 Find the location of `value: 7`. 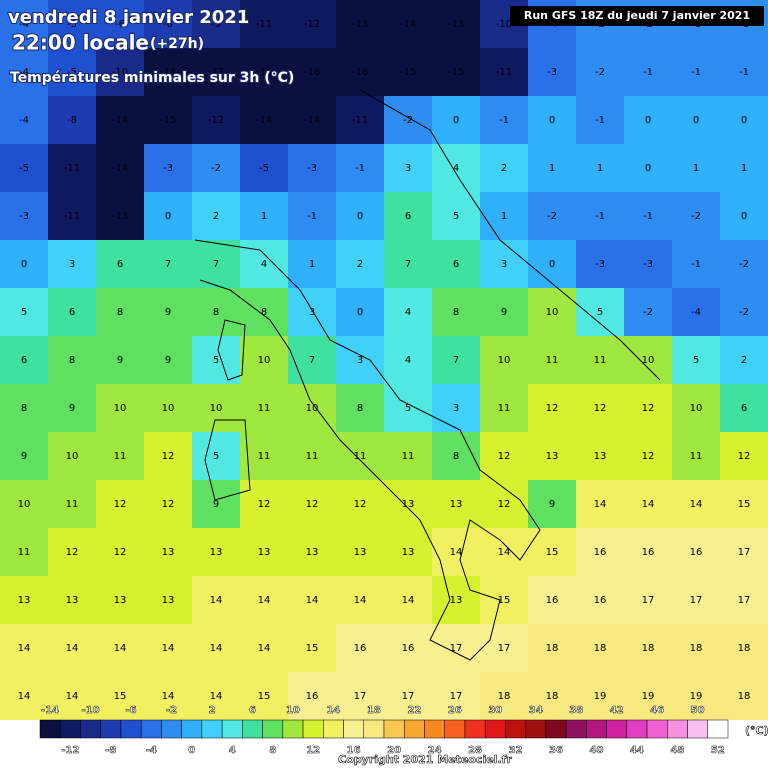

value: 7 is located at coordinates (408, 264).